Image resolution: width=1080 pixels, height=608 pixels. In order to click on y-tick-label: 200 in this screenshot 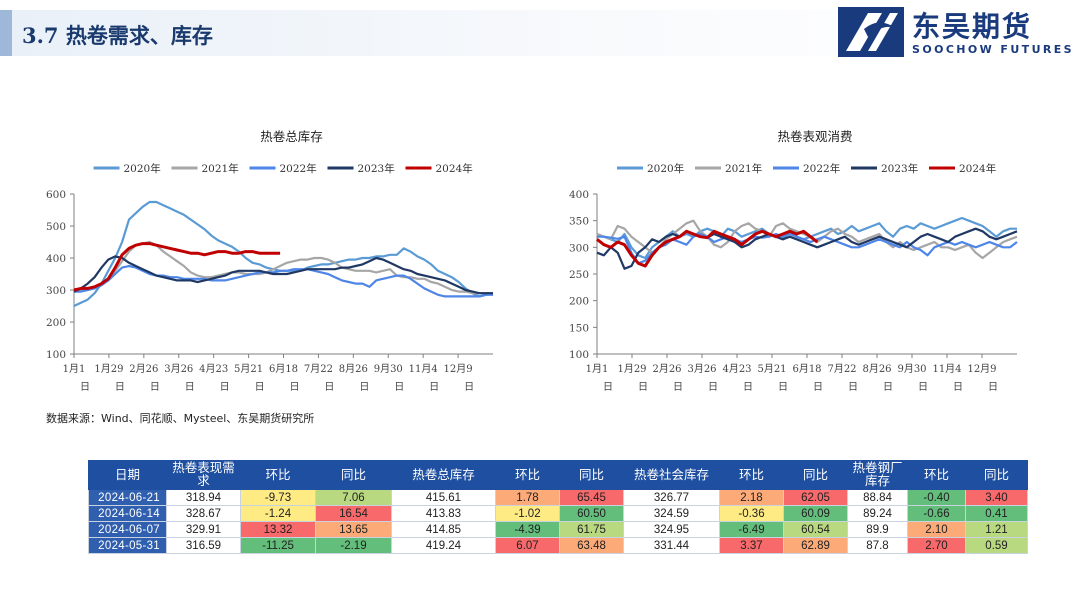, I will do `click(56, 323)`.